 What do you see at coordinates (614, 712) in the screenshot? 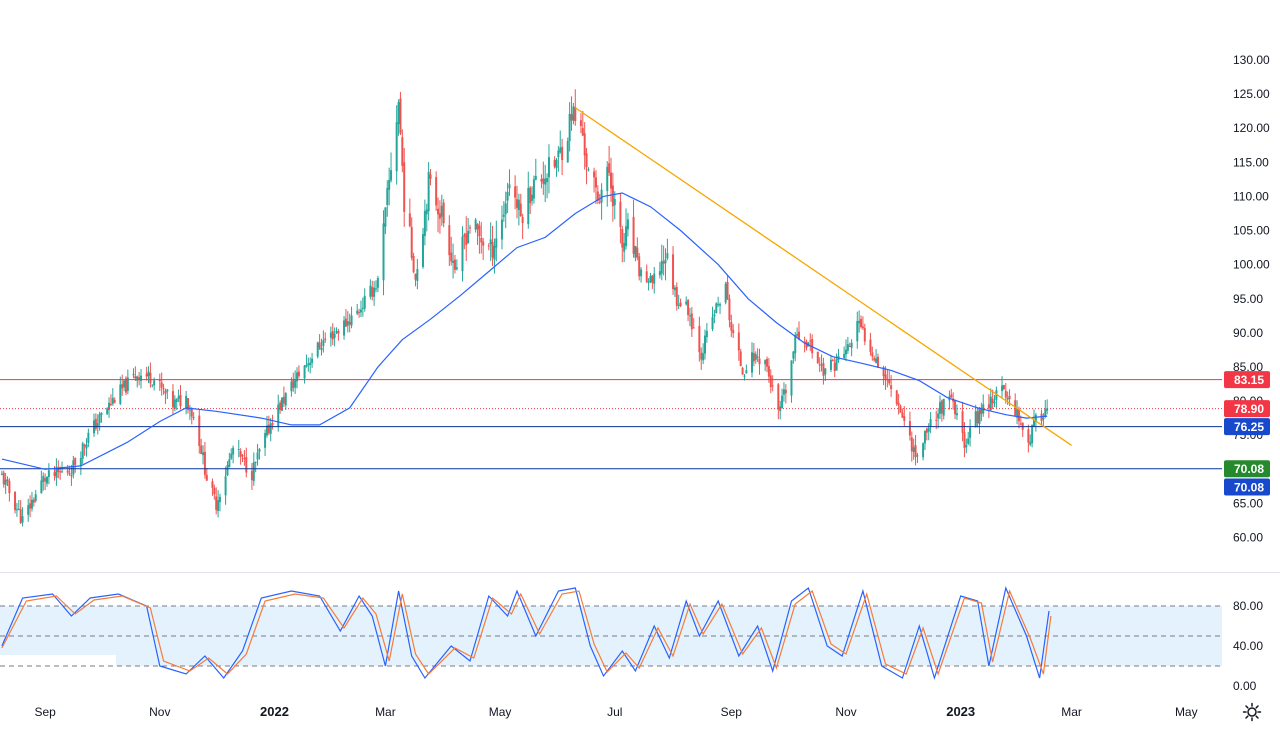
I see `time-axis-tick-label: Jul` at bounding box center [614, 712].